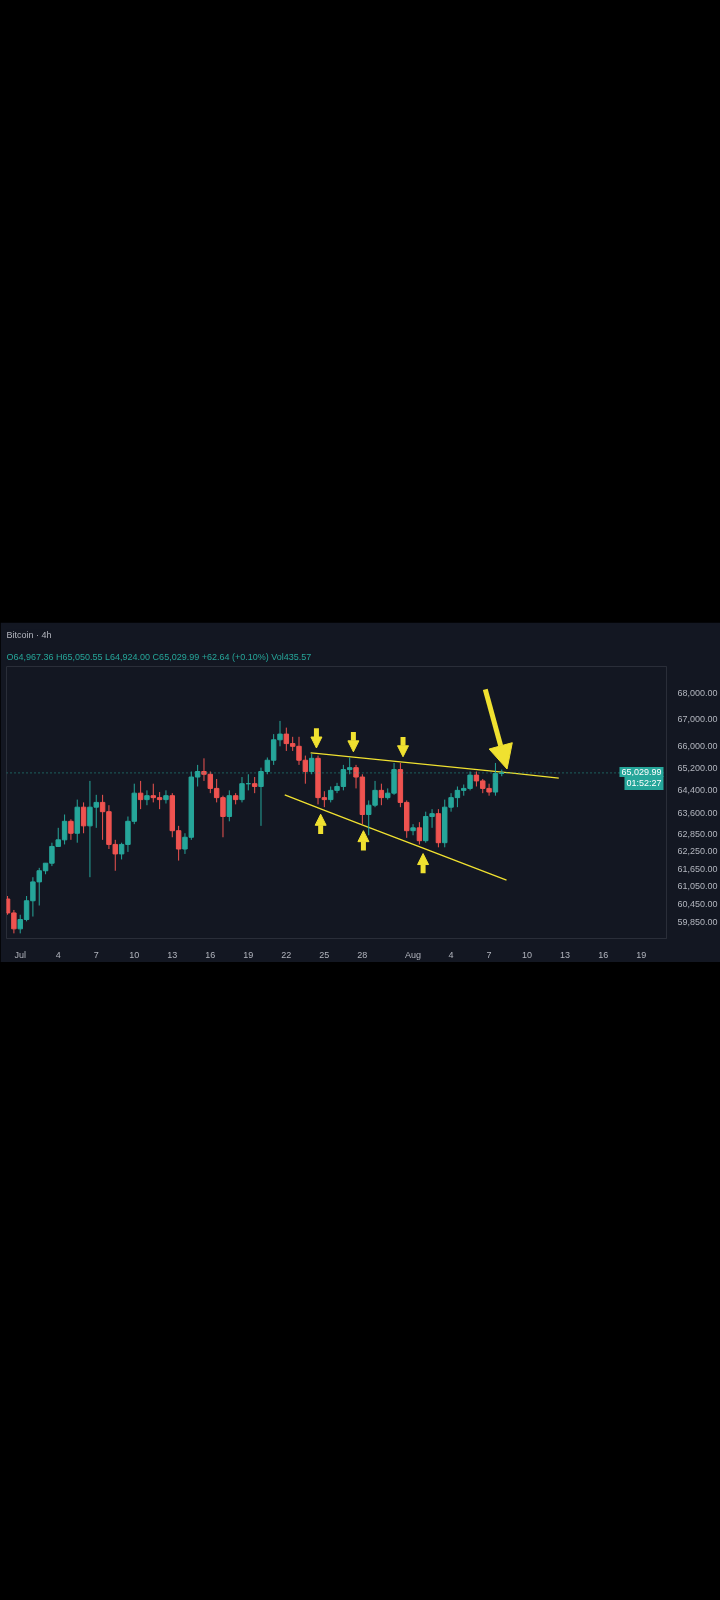  Describe the element at coordinates (697, 719) in the screenshot. I see `y-tick-label: 67,000.00` at that location.